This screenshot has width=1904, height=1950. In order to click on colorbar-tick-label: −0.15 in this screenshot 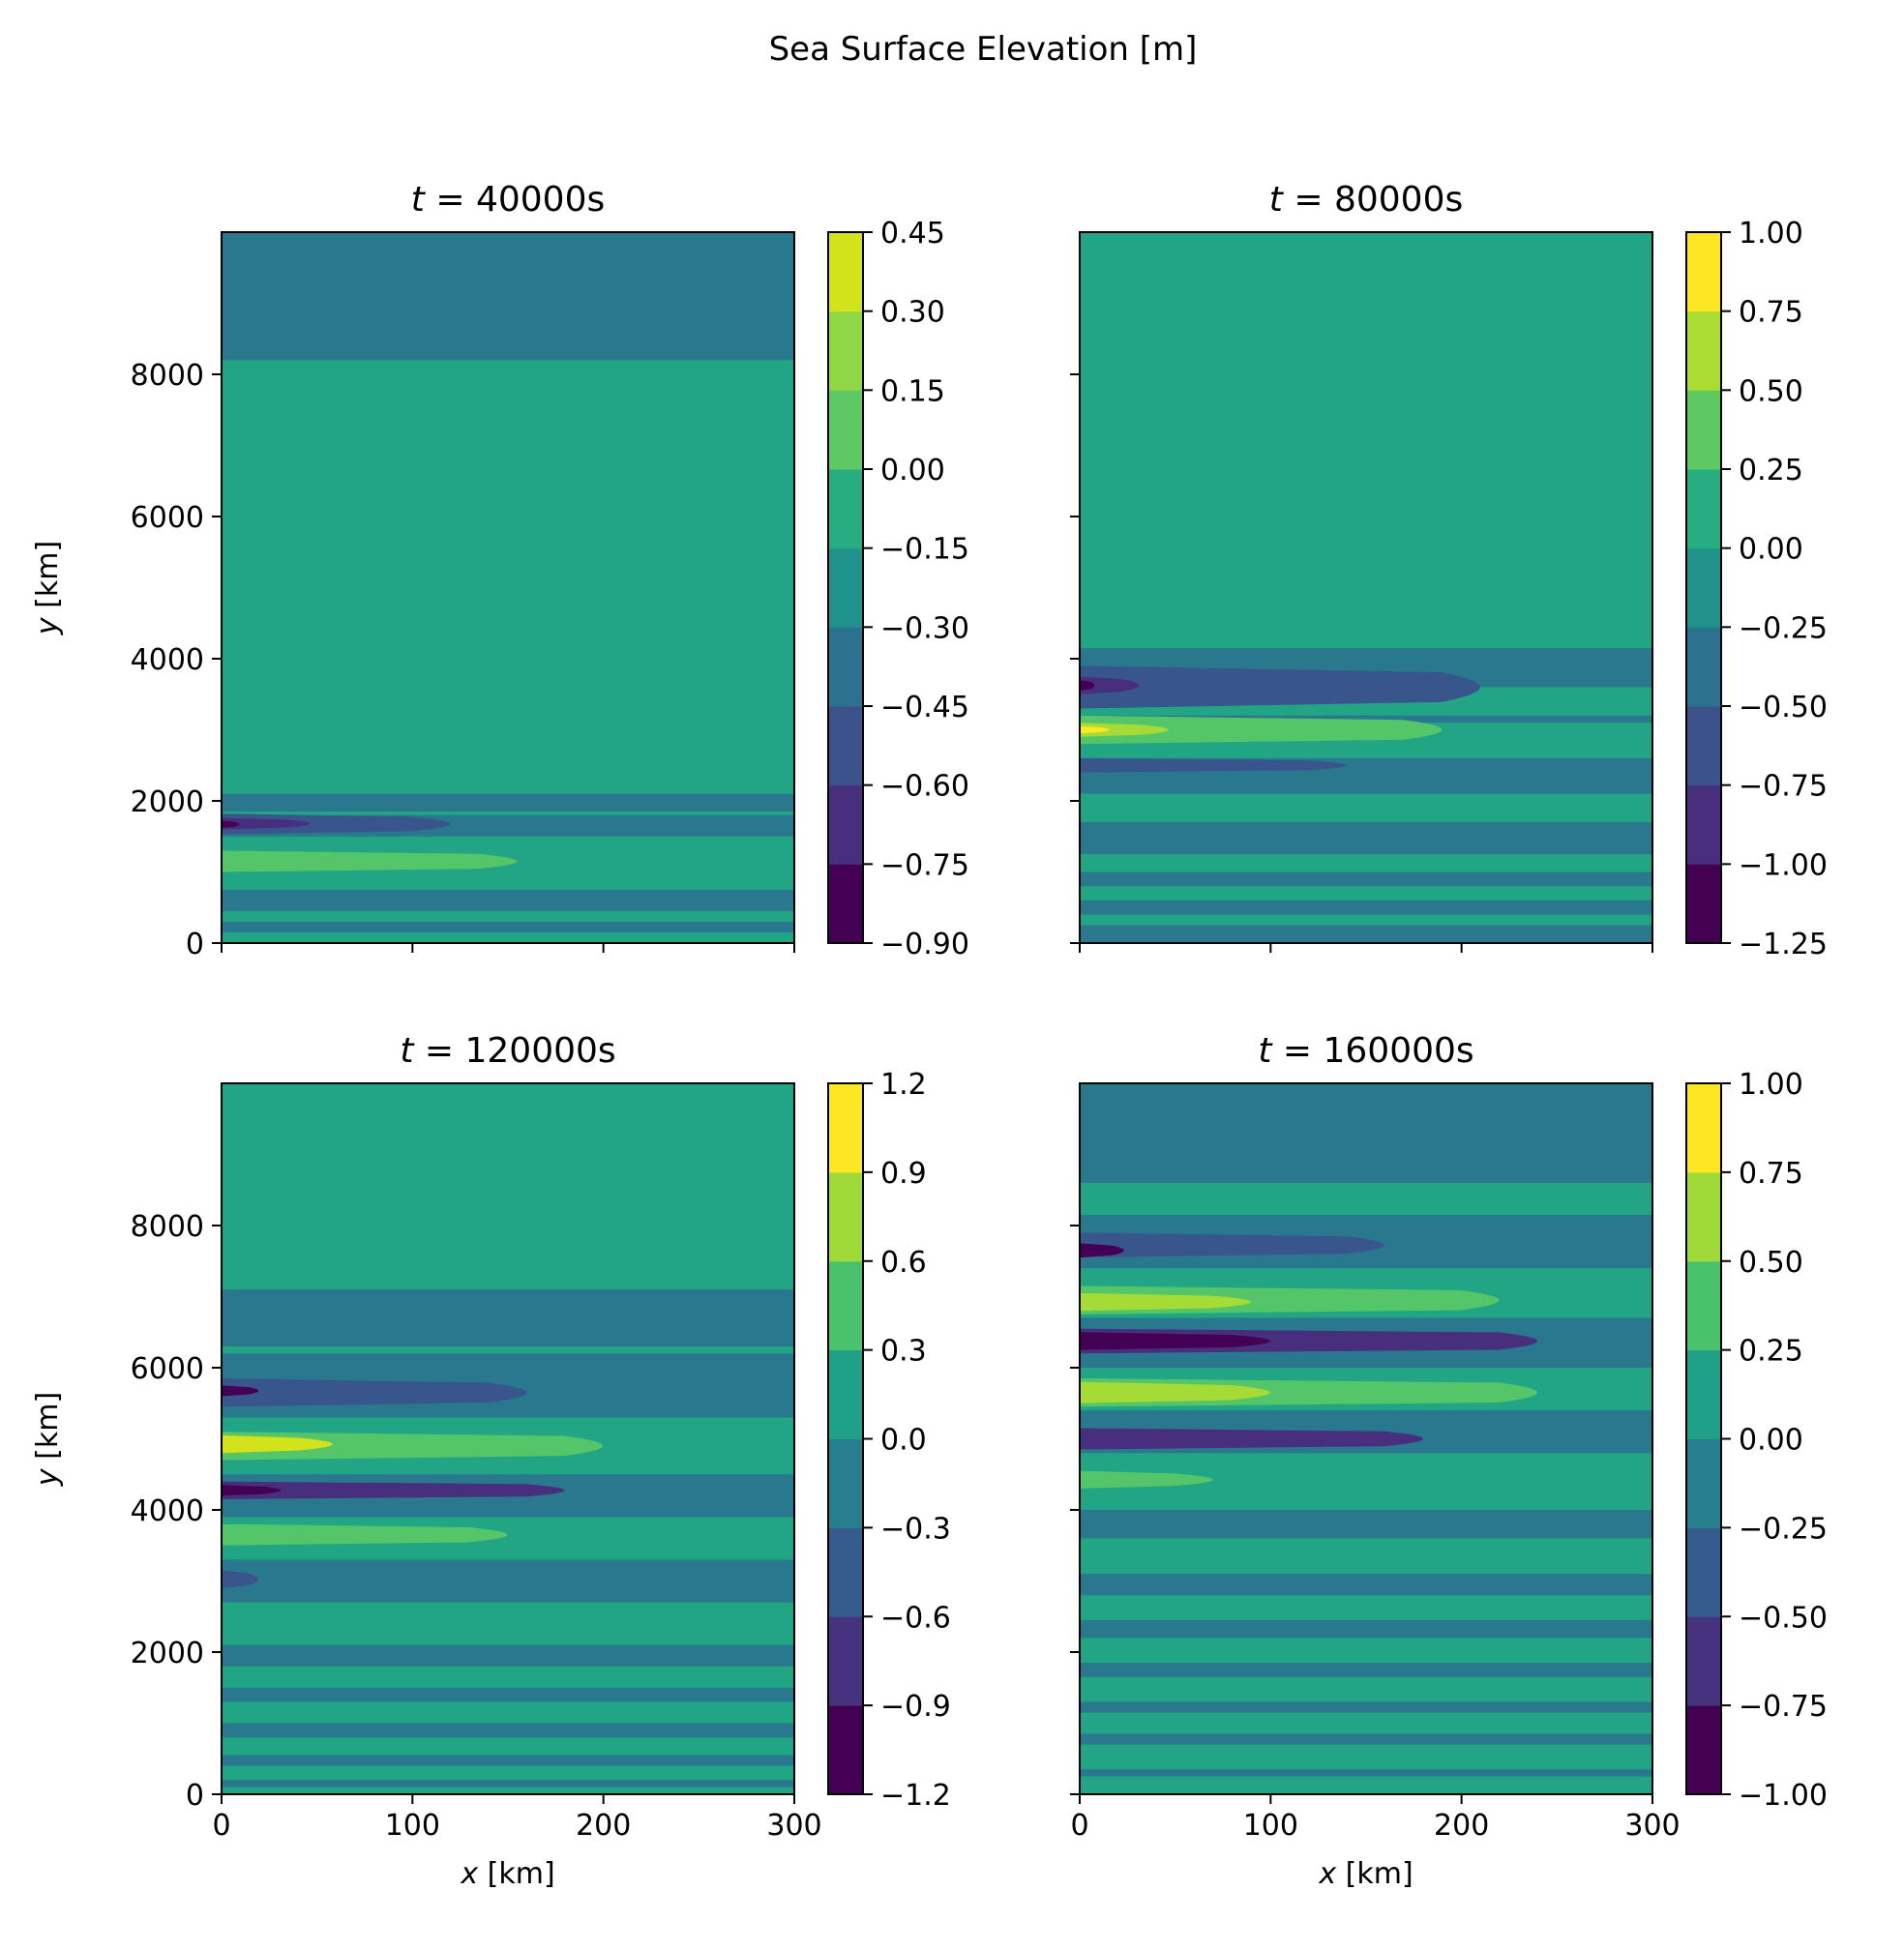, I will do `click(925, 550)`.